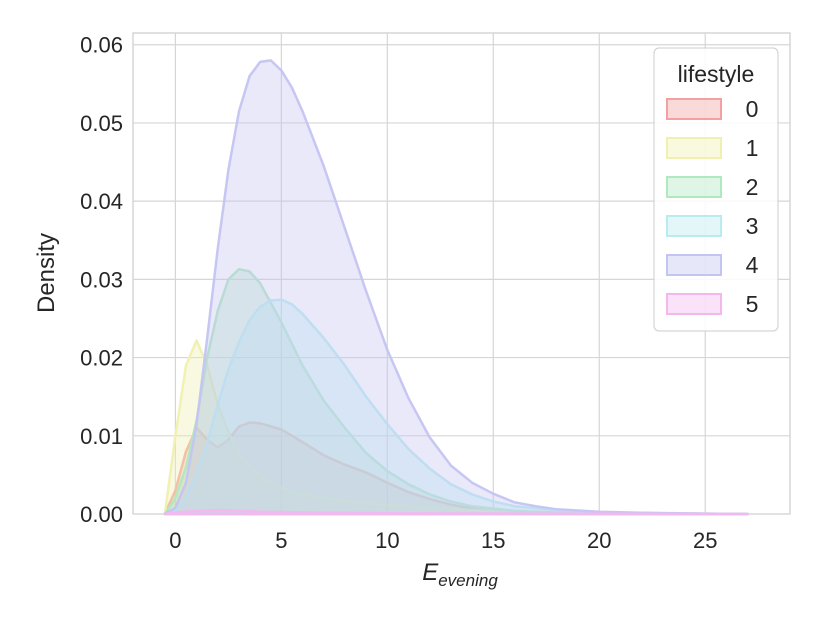 Image resolution: width=822 pixels, height=617 pixels. I want to click on x-tick-label: 10, so click(387, 540).